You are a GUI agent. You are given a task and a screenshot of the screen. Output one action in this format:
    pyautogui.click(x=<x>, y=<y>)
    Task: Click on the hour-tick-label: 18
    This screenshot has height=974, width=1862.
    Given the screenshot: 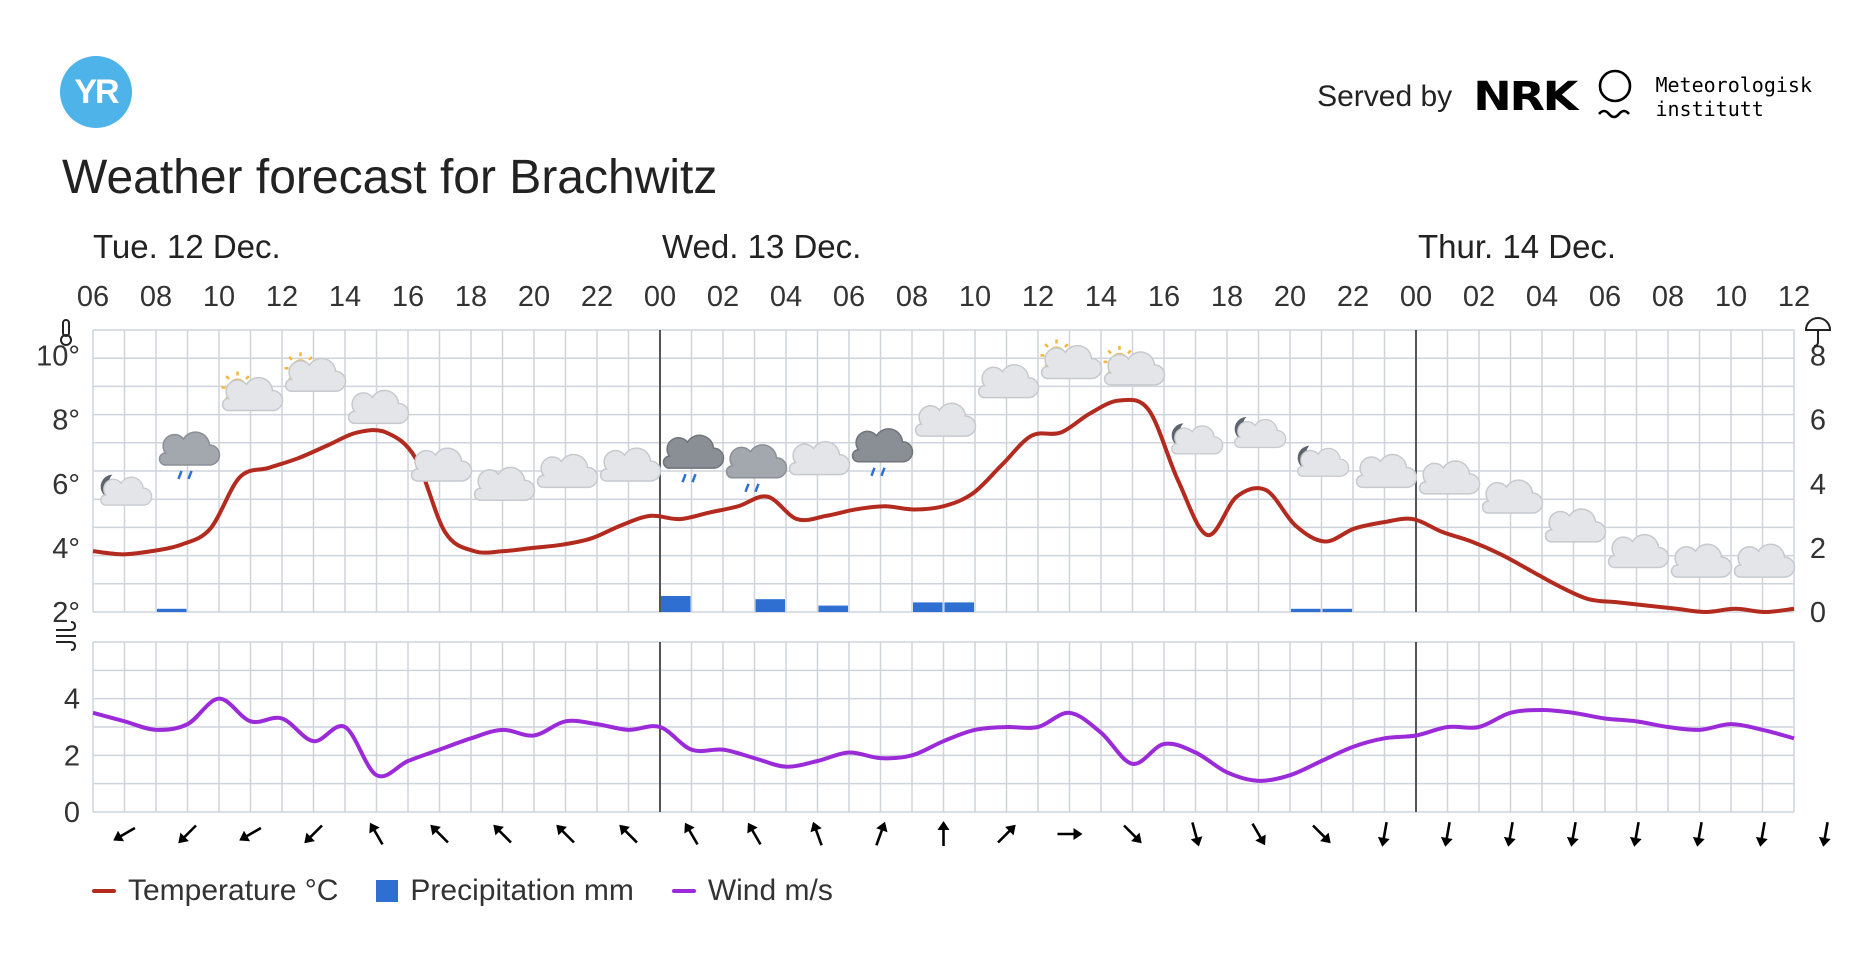 What is the action you would take?
    pyautogui.click(x=1227, y=297)
    